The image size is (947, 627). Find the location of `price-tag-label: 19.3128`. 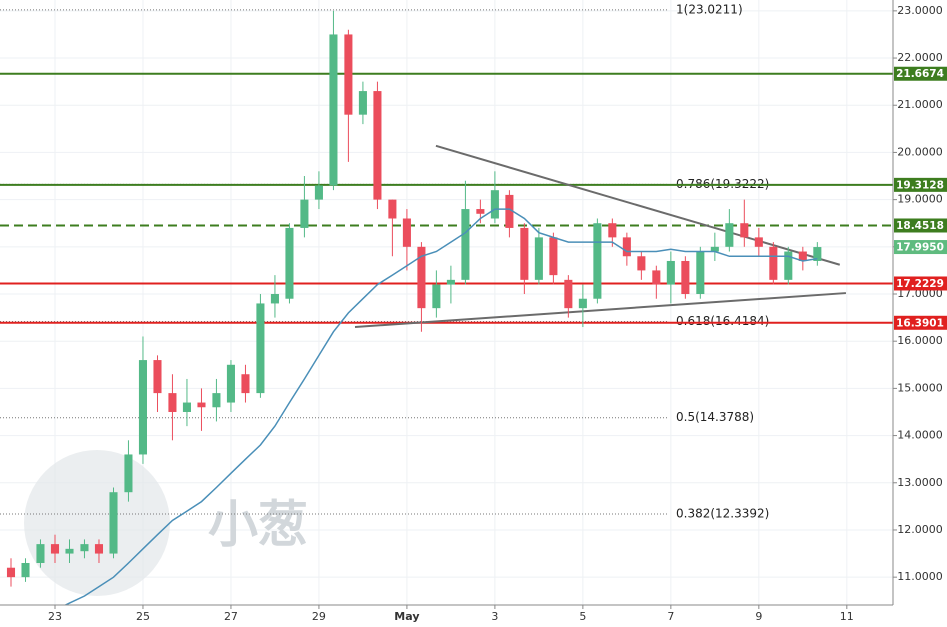

price-tag-label: 19.3128 is located at coordinates (920, 185).